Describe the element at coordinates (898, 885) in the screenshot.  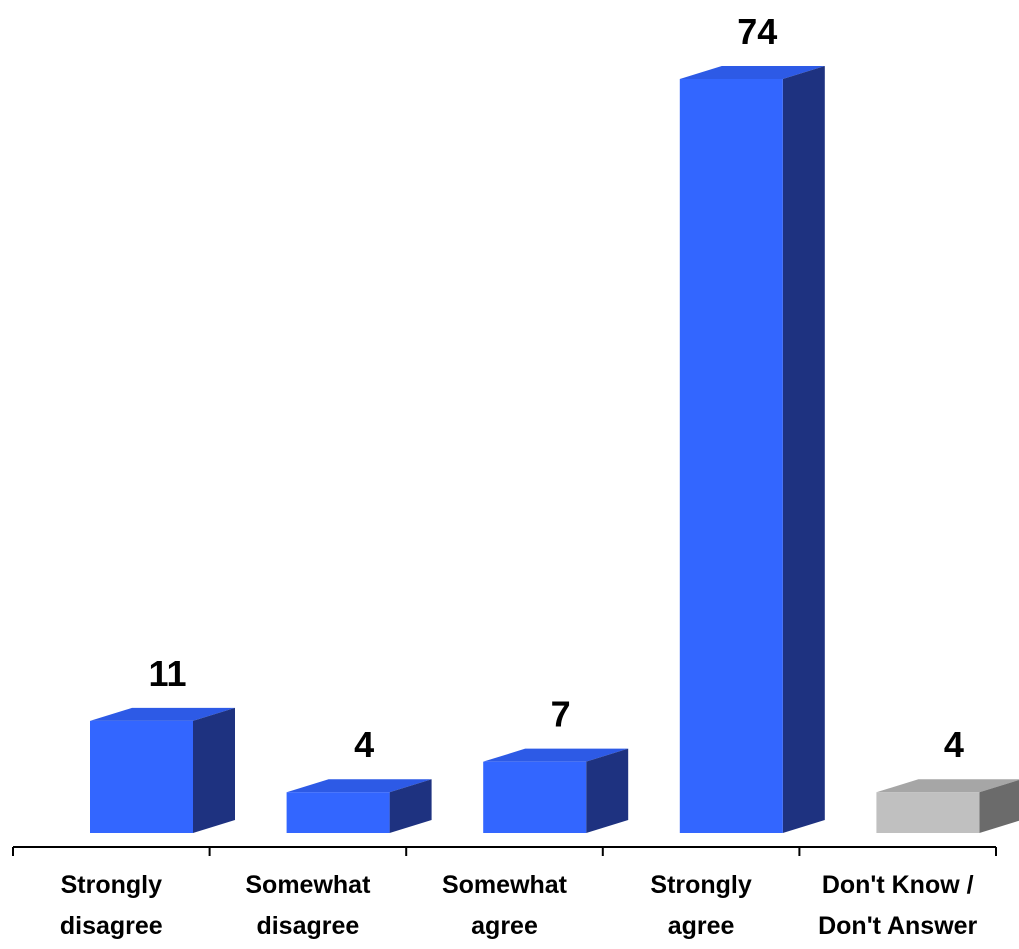
I see `x-tick-label-line: Don't Know /` at that location.